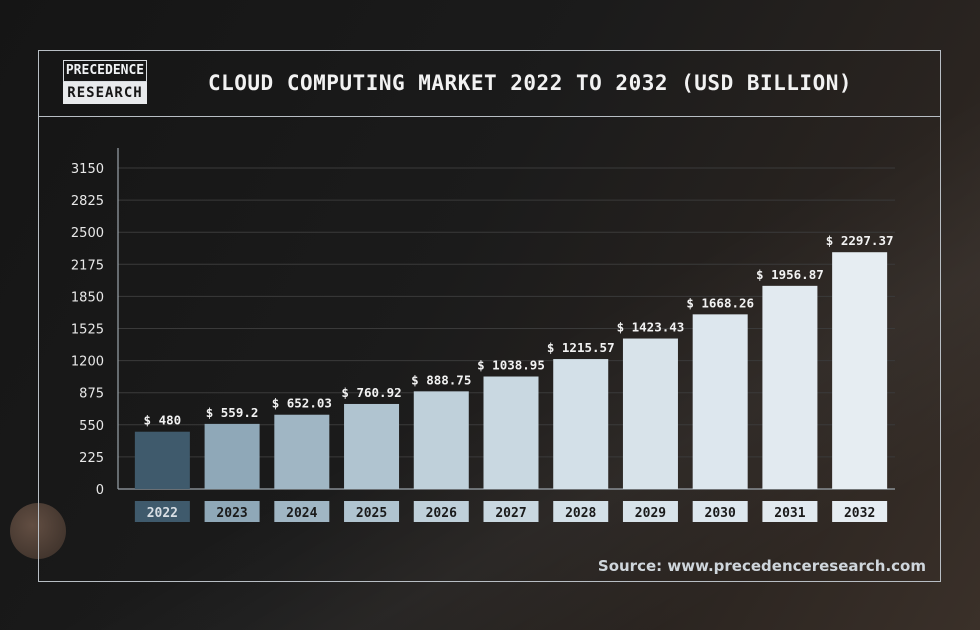 This screenshot has width=980, height=630. Describe the element at coordinates (860, 240) in the screenshot. I see `bar-value-label: $ 2297.37` at that location.